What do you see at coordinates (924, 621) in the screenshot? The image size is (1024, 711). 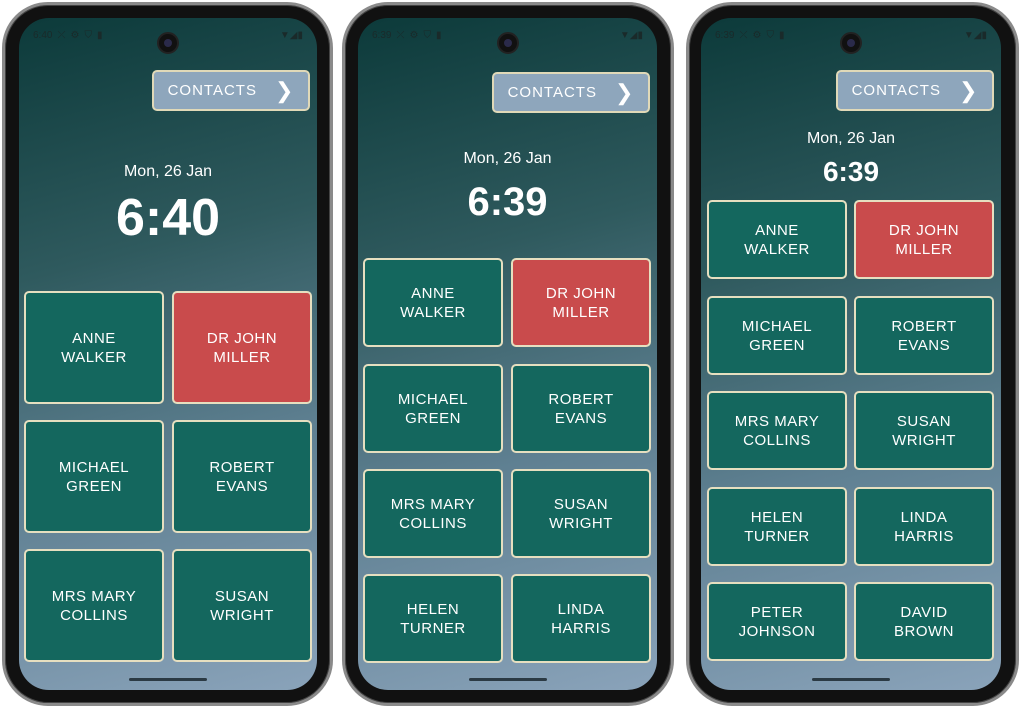 I see `contact-tile: DAVID BROWN` at bounding box center [924, 621].